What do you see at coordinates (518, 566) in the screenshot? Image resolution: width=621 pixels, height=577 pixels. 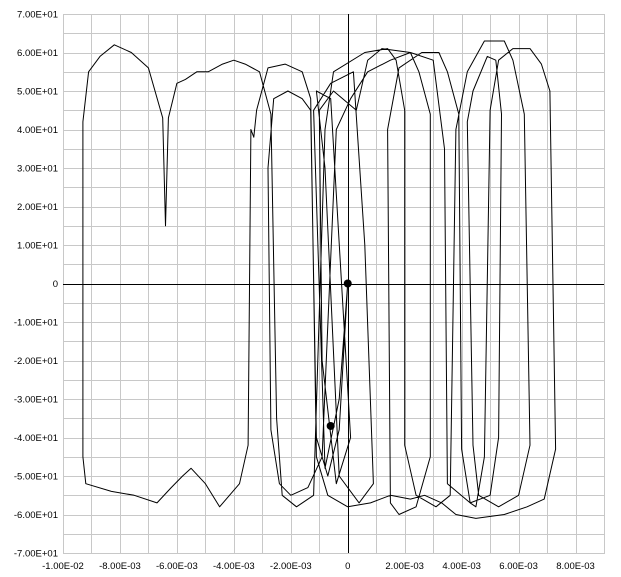 I see `x-tick-label: 6.00E-03` at bounding box center [518, 566].